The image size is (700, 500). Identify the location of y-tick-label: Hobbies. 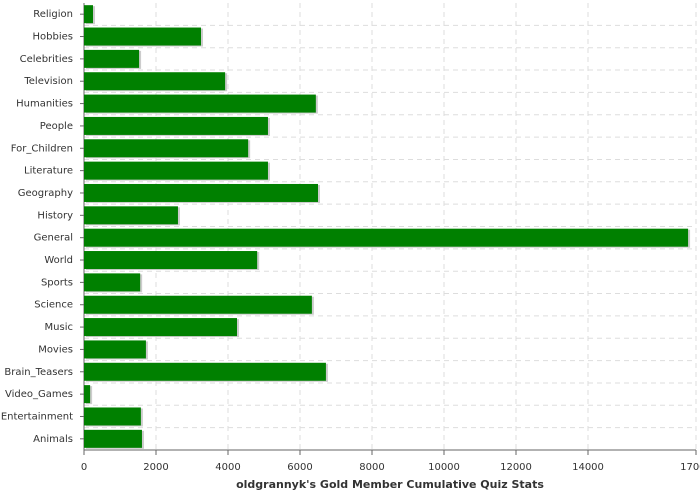
(53, 37).